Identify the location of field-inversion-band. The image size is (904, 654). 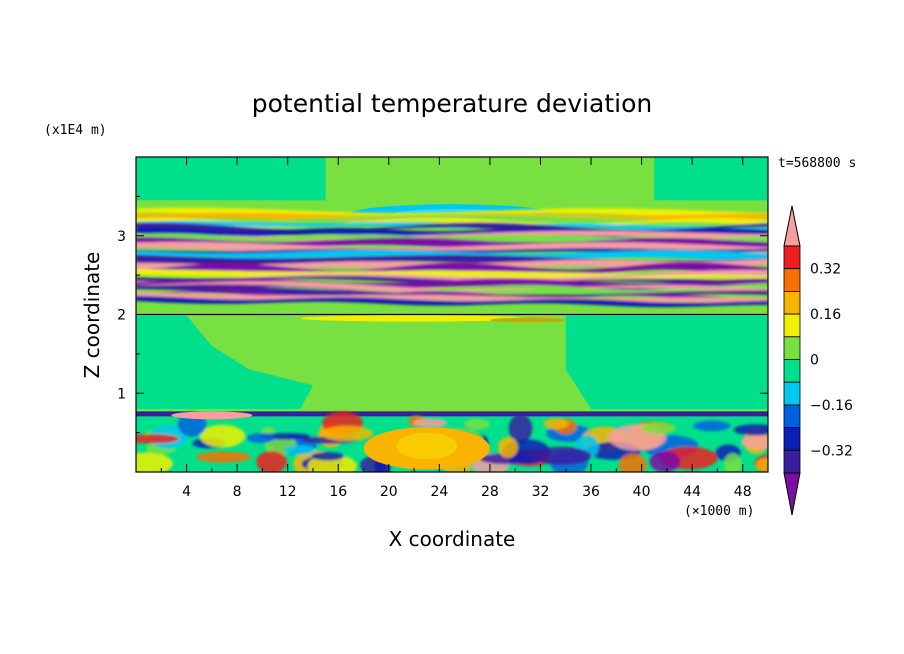
(452, 414).